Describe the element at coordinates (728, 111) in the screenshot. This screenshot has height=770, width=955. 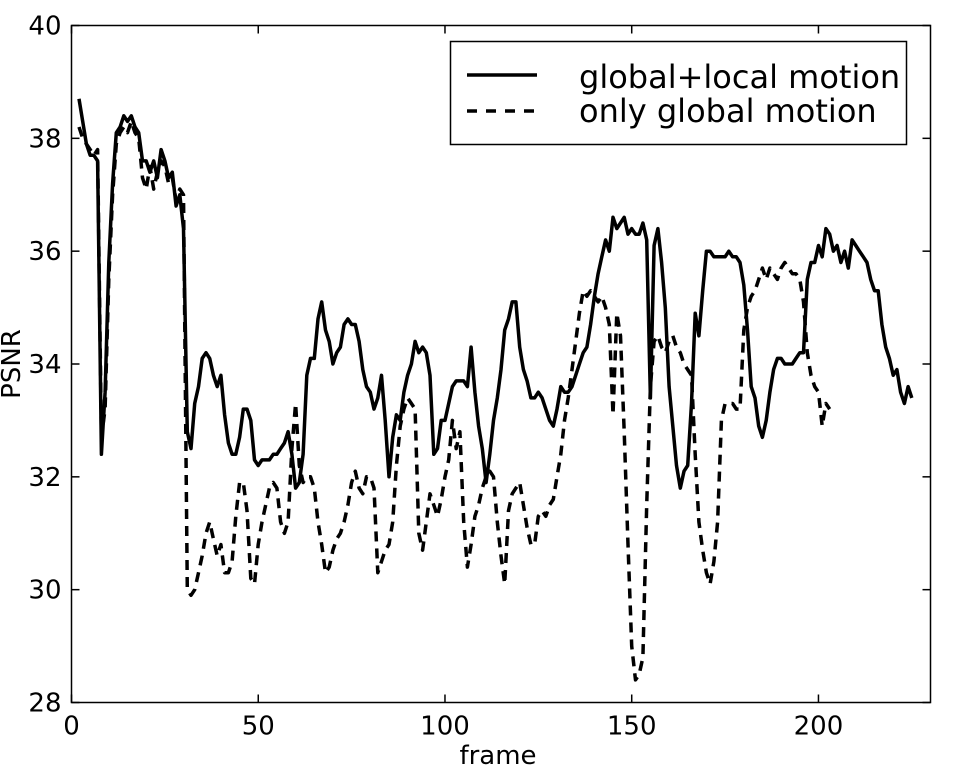
I see `legend-label-global-only: only global motion` at that location.